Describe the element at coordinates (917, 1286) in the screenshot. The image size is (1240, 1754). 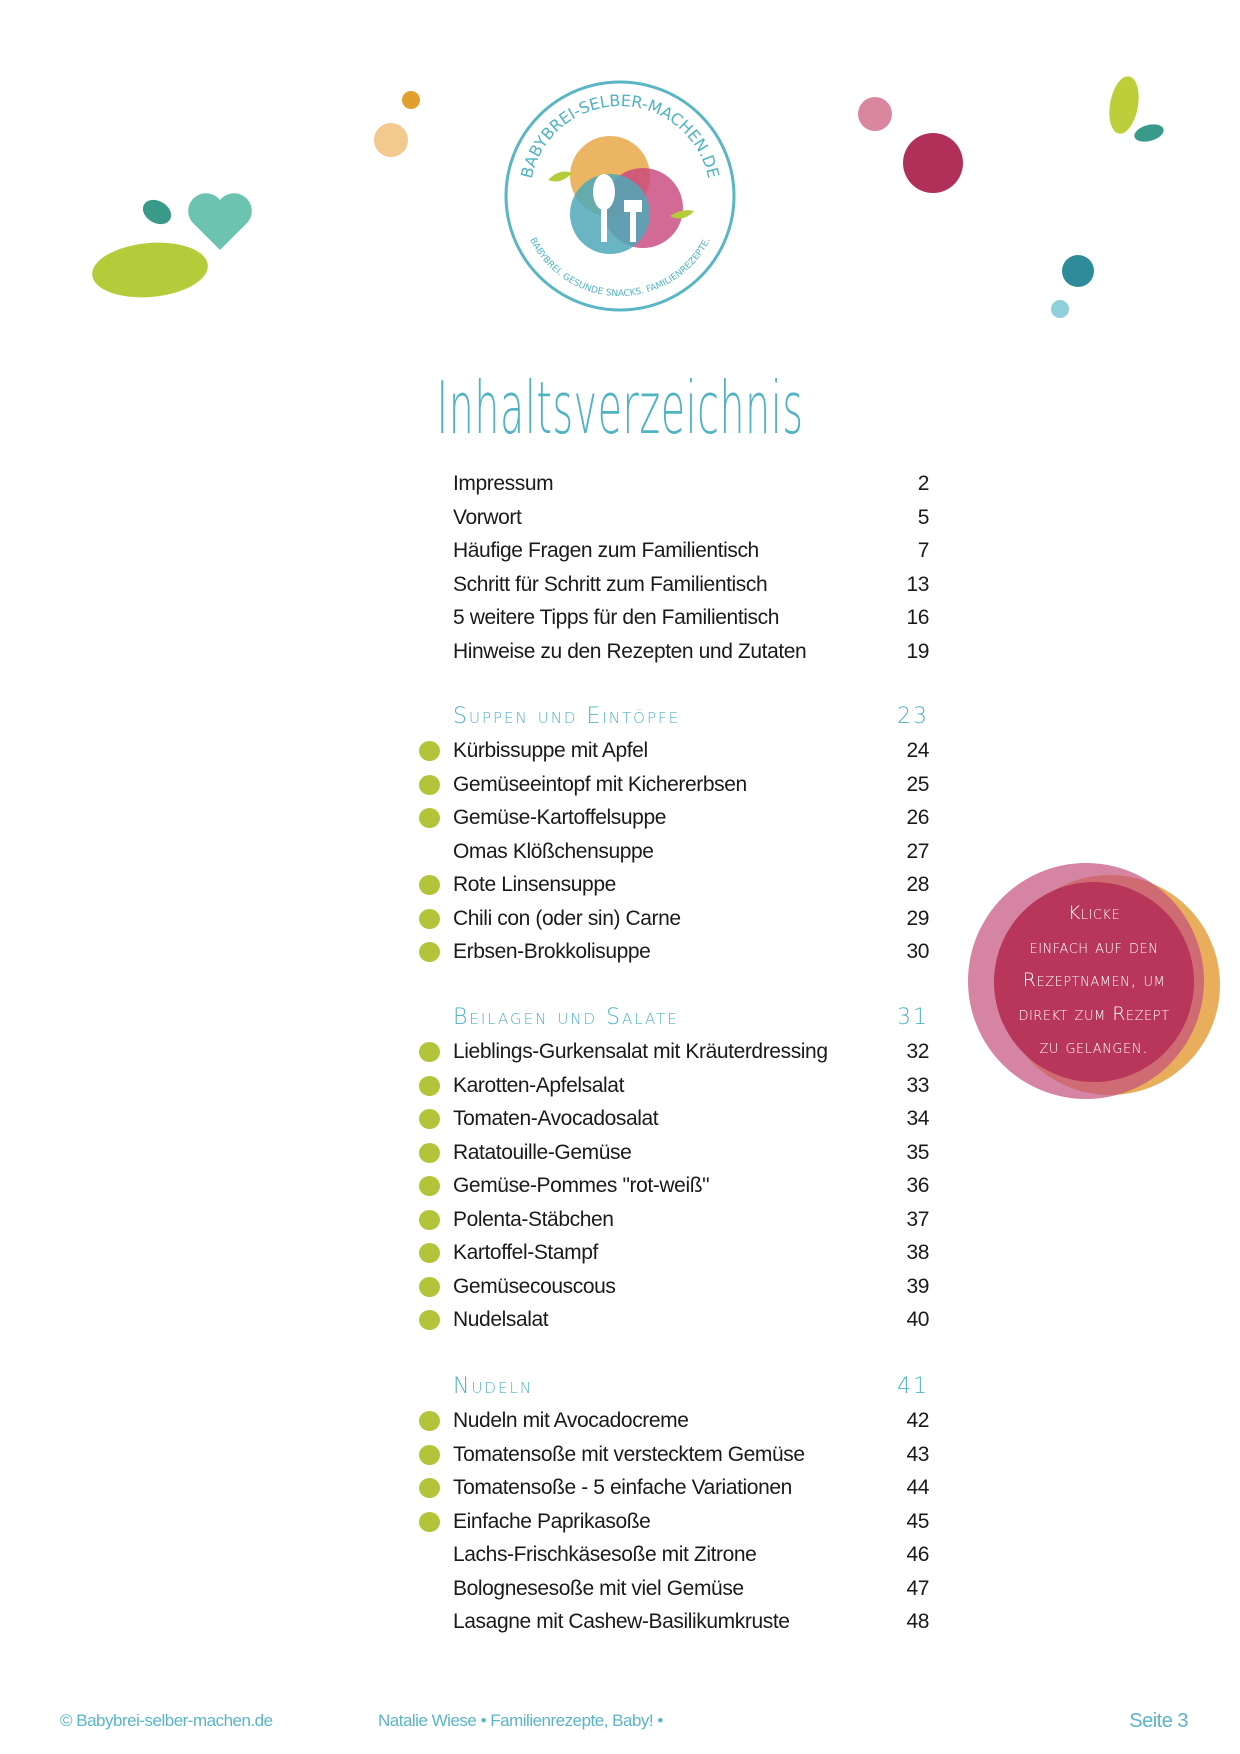
I see `toc-entry-page: 39` at that location.